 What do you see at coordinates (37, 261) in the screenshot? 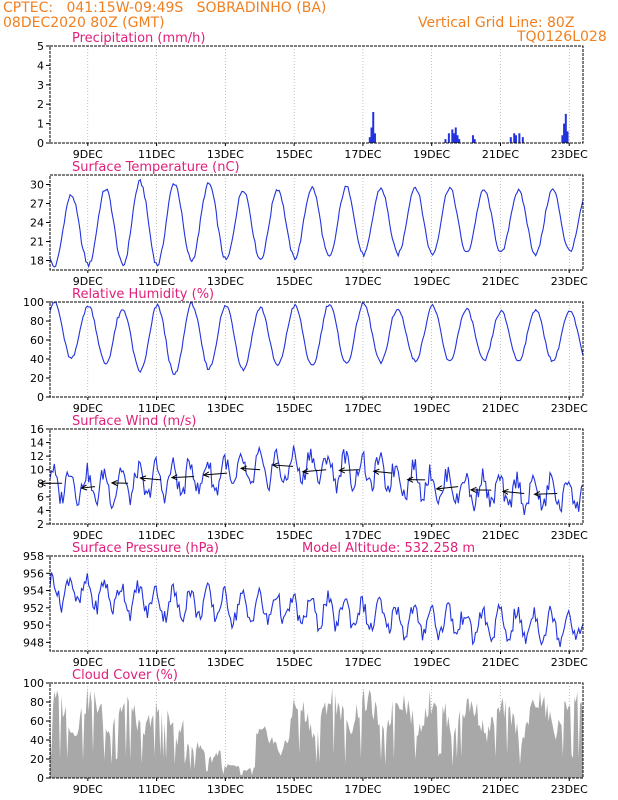
I see `y-tick-label: 18` at bounding box center [37, 261].